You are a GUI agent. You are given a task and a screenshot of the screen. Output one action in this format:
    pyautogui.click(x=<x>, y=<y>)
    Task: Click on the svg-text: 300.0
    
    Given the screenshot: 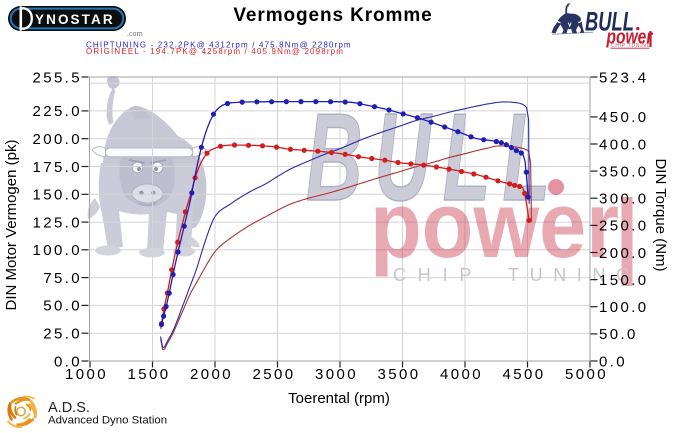 What is the action you would take?
    pyautogui.click(x=624, y=199)
    